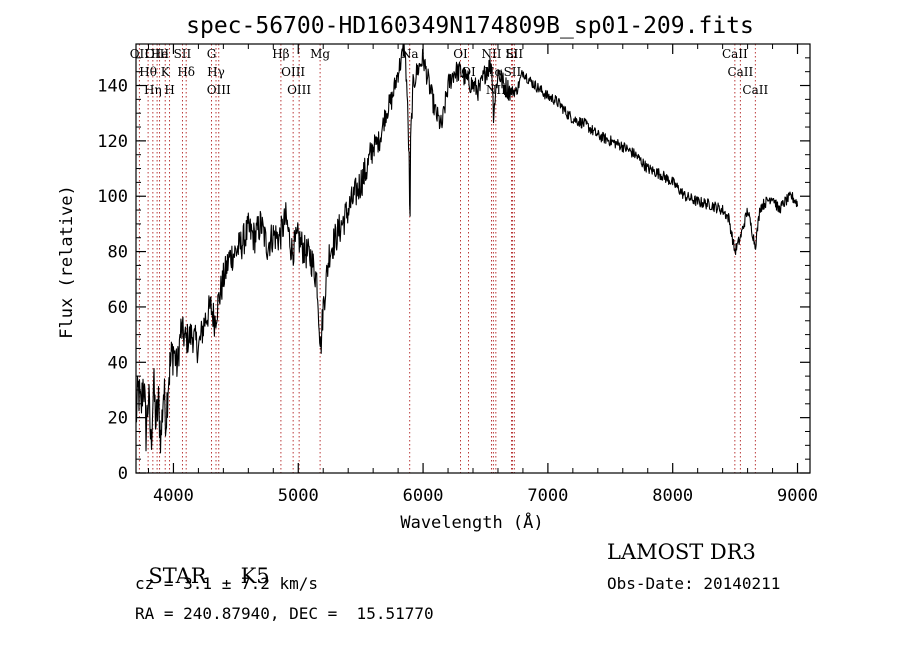 This screenshot has width=900, height=649. I want to click on class-label: STAR, so click(177, 576).